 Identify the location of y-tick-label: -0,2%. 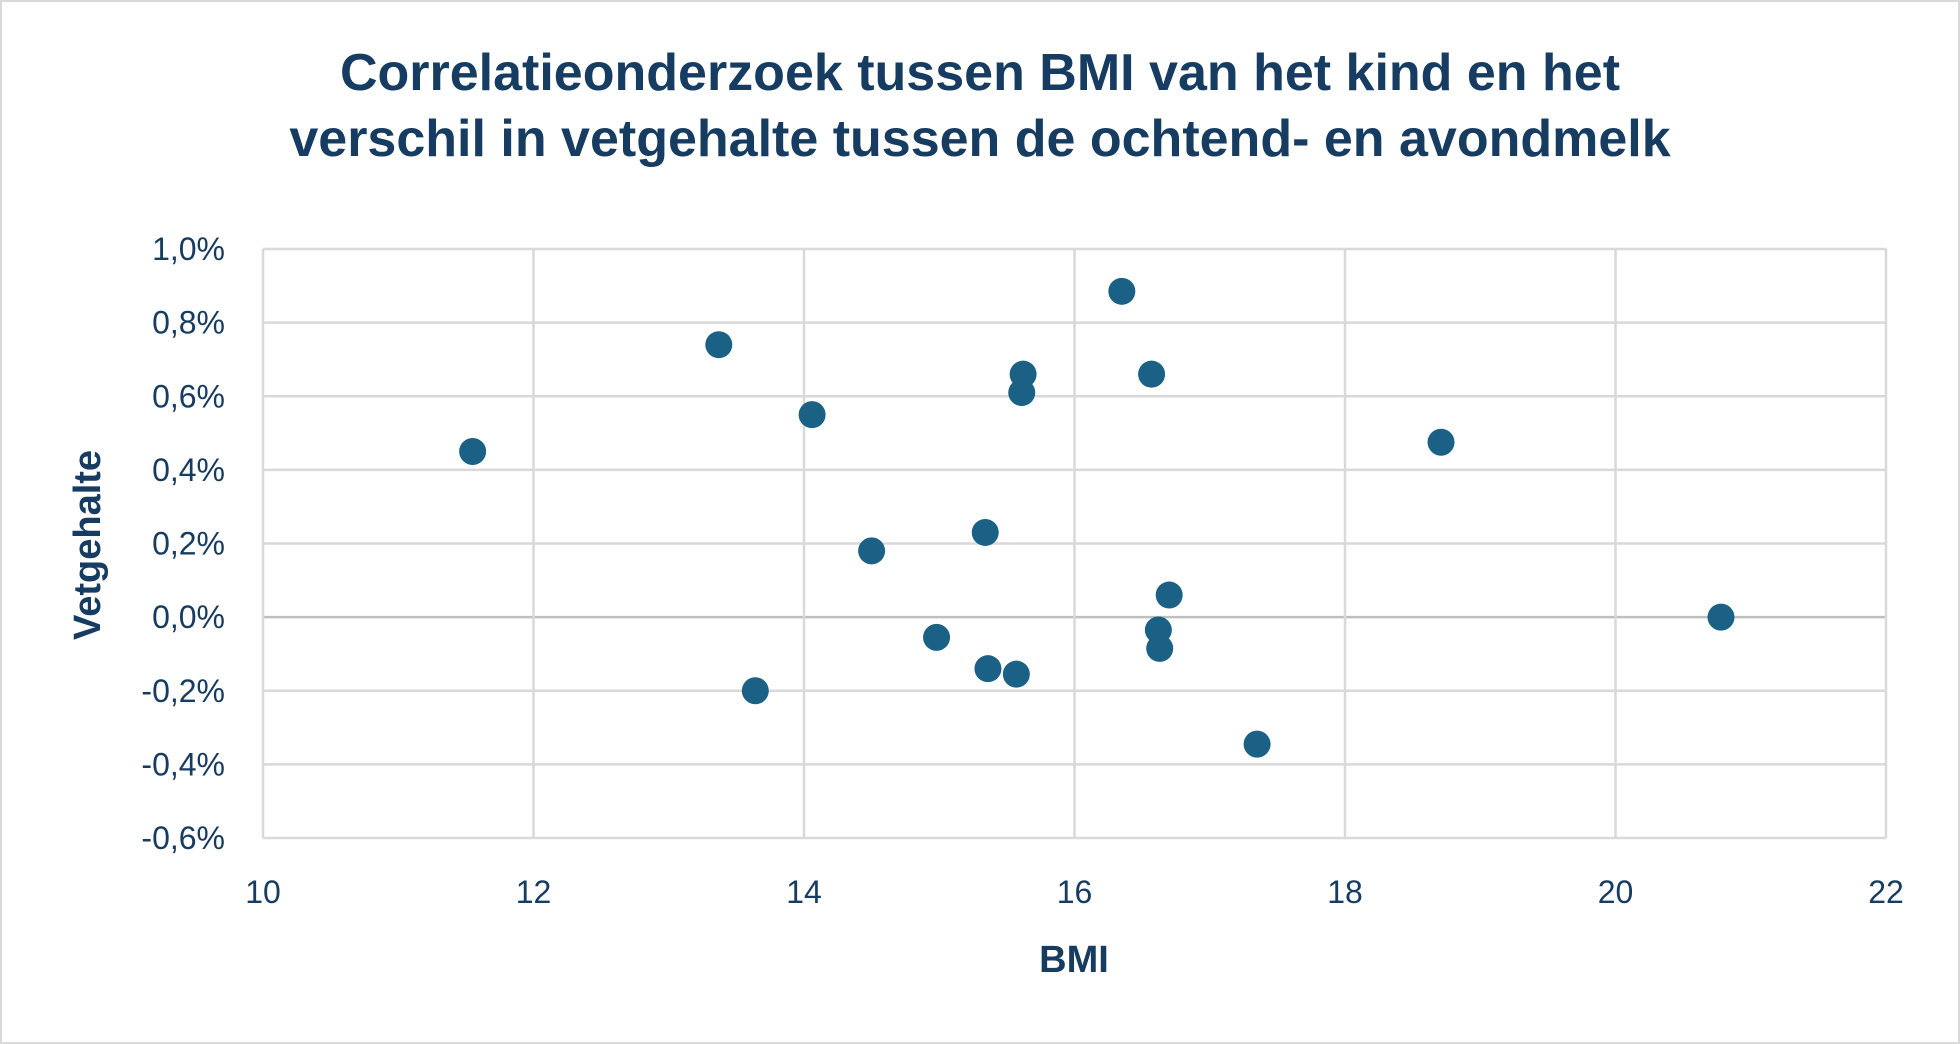
(183, 691).